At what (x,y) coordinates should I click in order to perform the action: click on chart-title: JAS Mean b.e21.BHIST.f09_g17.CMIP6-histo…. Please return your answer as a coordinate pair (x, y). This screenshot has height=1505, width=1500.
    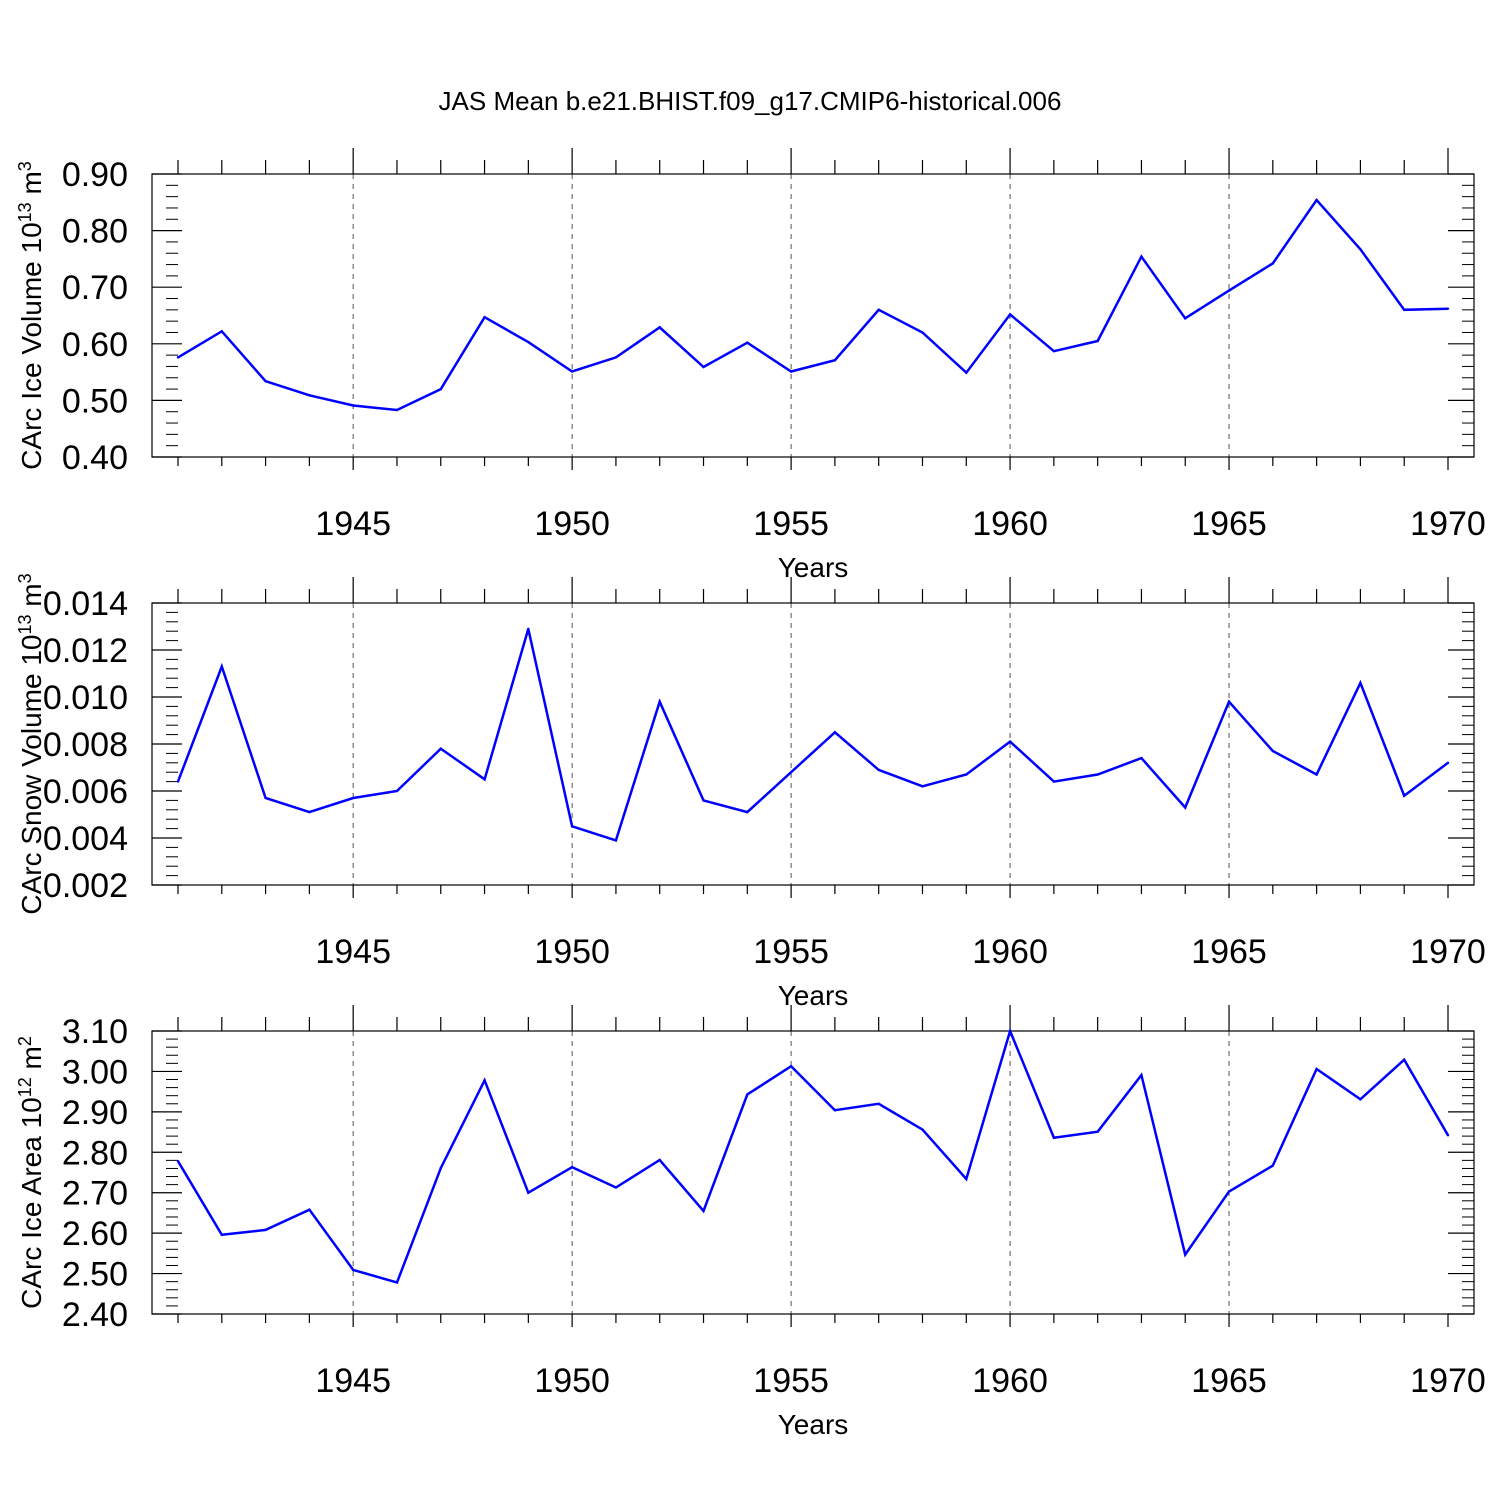
    Looking at the image, I should click on (750, 101).